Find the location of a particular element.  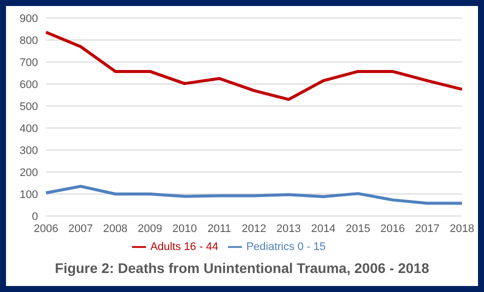

x-tick-label: 2008 is located at coordinates (115, 228).